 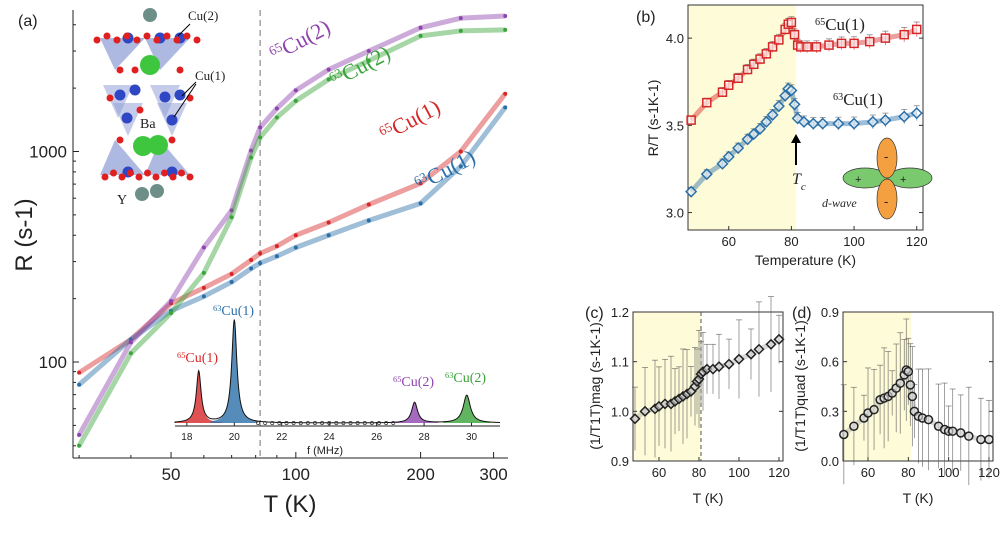 What do you see at coordinates (148, 124) in the screenshot?
I see `ba-label: Ba` at bounding box center [148, 124].